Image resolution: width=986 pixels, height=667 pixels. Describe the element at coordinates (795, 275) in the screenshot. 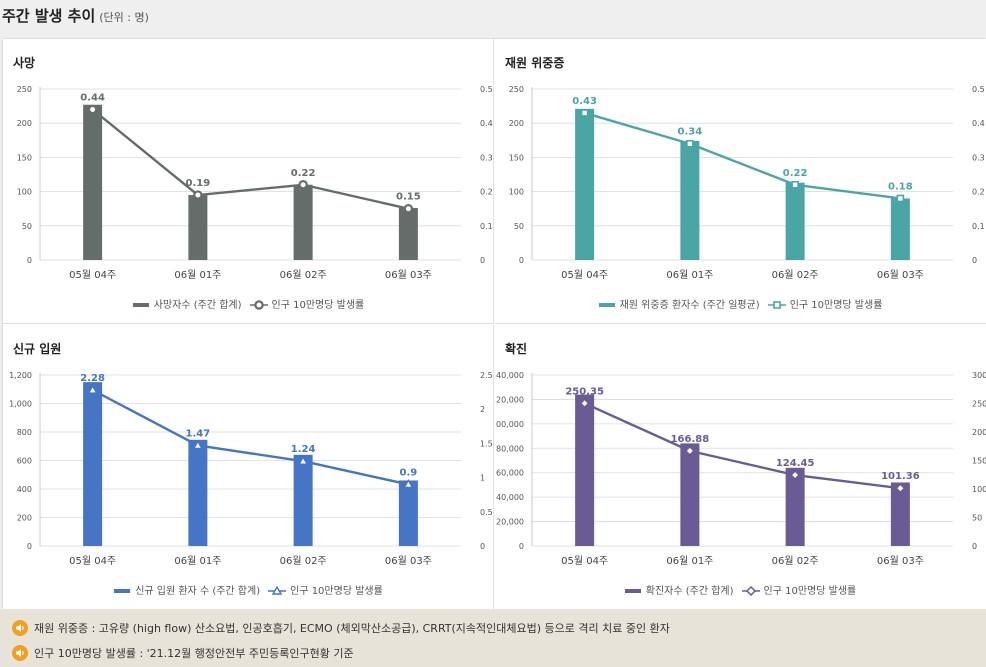

I see `category-tick-label: 06월 02주` at that location.